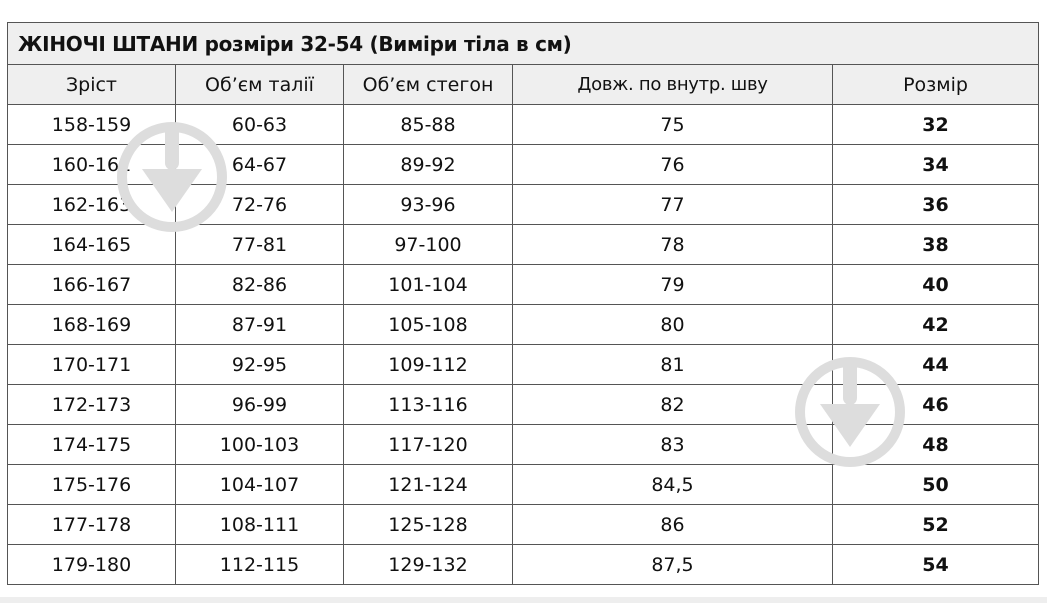 The image size is (1047, 603). I want to click on cell-size: 32, so click(935, 124).